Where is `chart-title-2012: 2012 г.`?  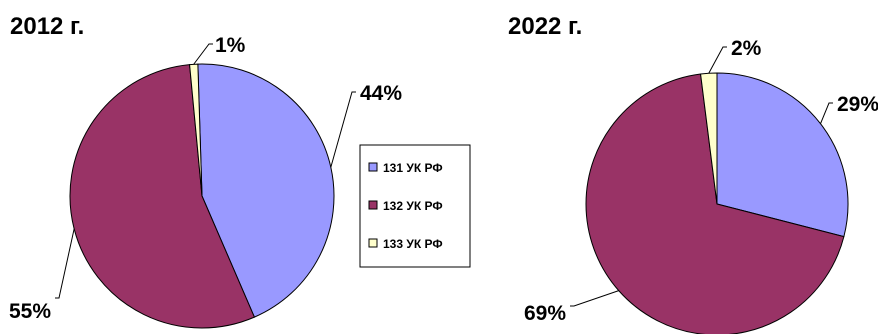 chart-title-2012: 2012 г. is located at coordinates (47, 26).